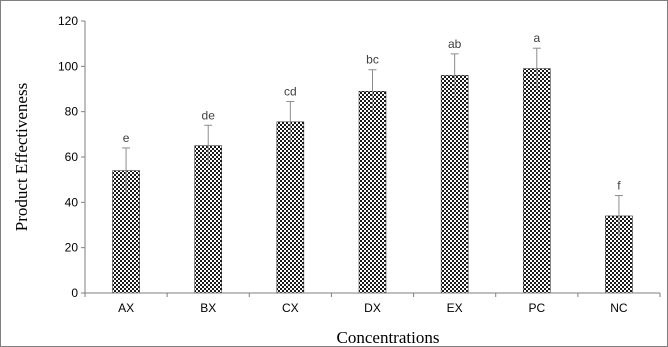  Describe the element at coordinates (74, 293) in the screenshot. I see `y-tick-label: 0` at that location.